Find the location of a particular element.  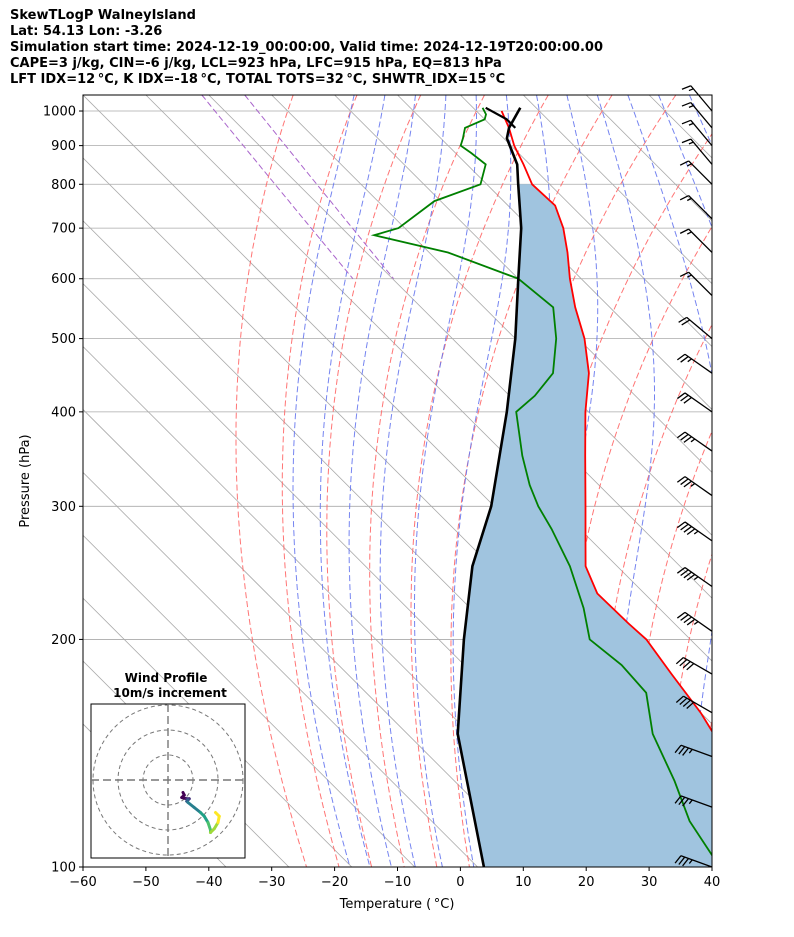

x-tick-label: 0 is located at coordinates (460, 882).